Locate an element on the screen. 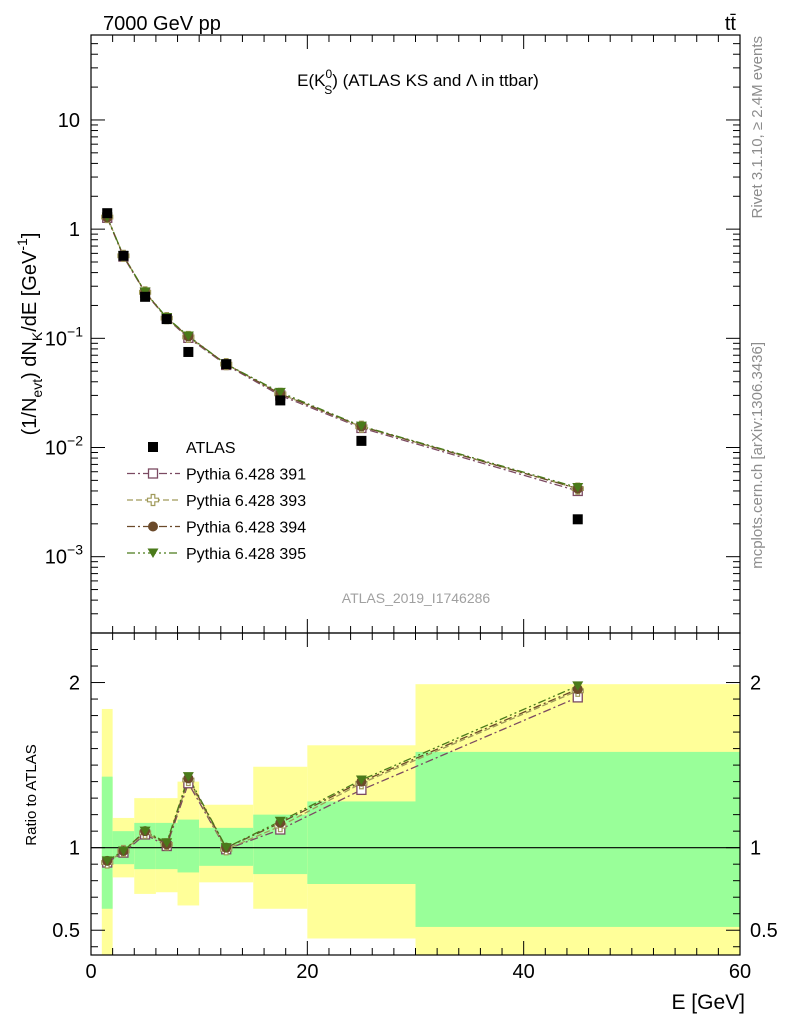  header-left: 7000 GeV pp is located at coordinates (162, 24).